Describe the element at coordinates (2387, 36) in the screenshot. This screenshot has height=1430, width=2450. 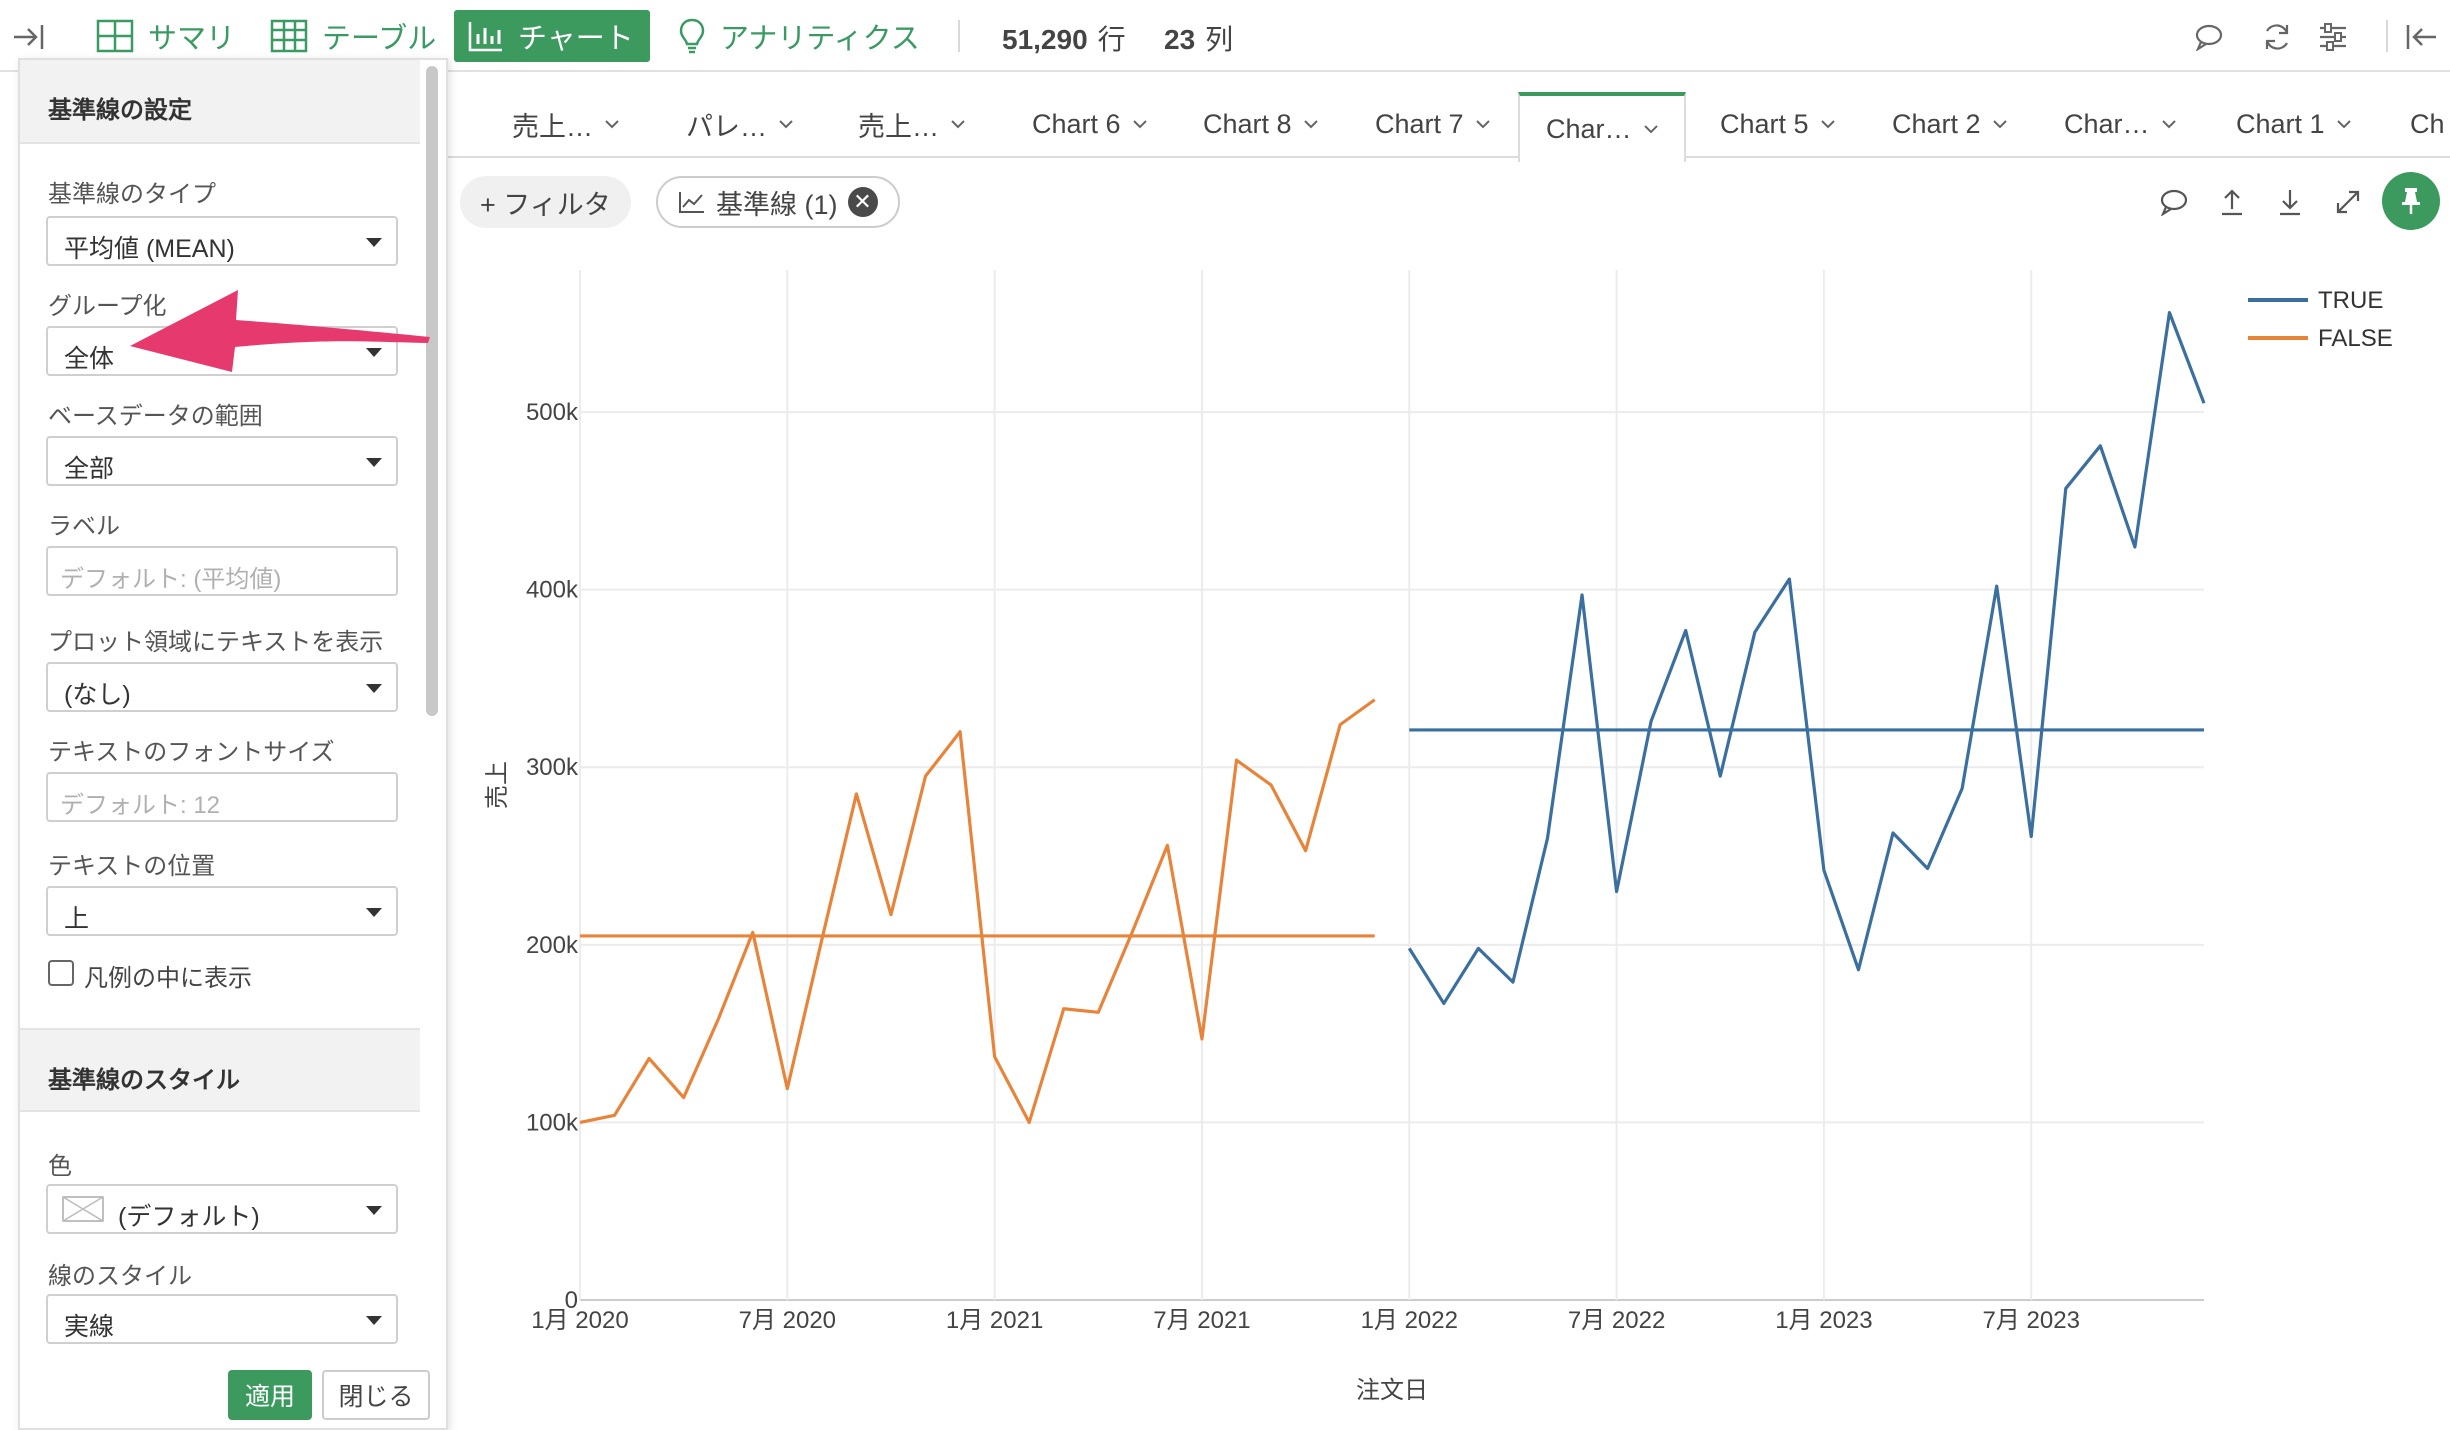
I see `toolbar-divider-right` at that location.